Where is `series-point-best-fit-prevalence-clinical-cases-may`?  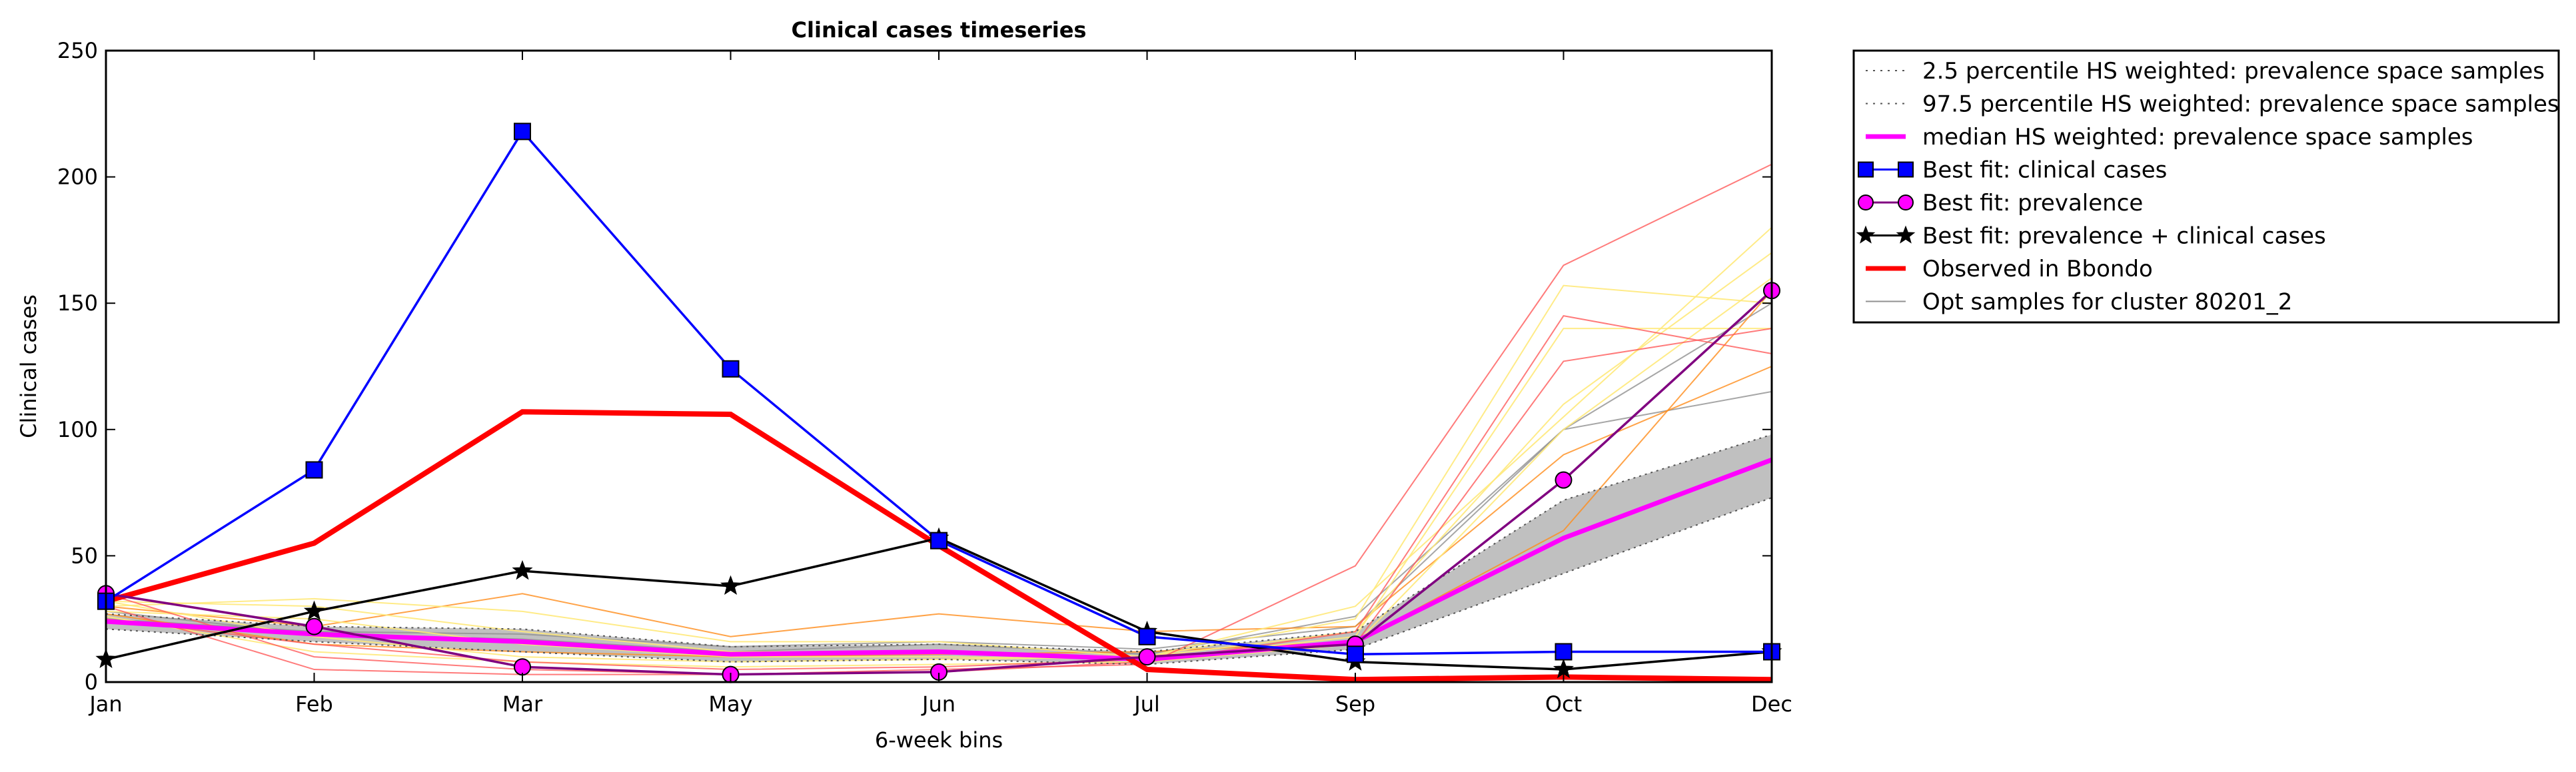 series-point-best-fit-prevalence-clinical-cases-may is located at coordinates (731, 585).